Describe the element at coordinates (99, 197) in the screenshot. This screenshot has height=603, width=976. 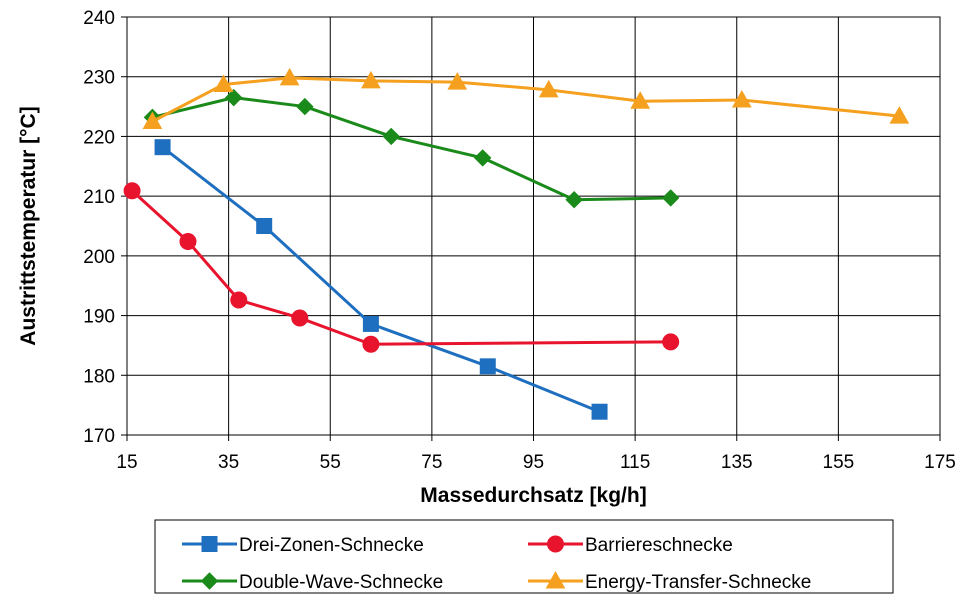
I see `y-tick-label: 210` at that location.